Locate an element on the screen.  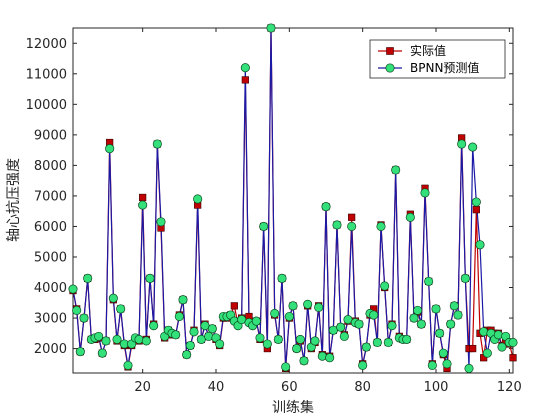
legend-marker-predicted is located at coordinates (390, 68).